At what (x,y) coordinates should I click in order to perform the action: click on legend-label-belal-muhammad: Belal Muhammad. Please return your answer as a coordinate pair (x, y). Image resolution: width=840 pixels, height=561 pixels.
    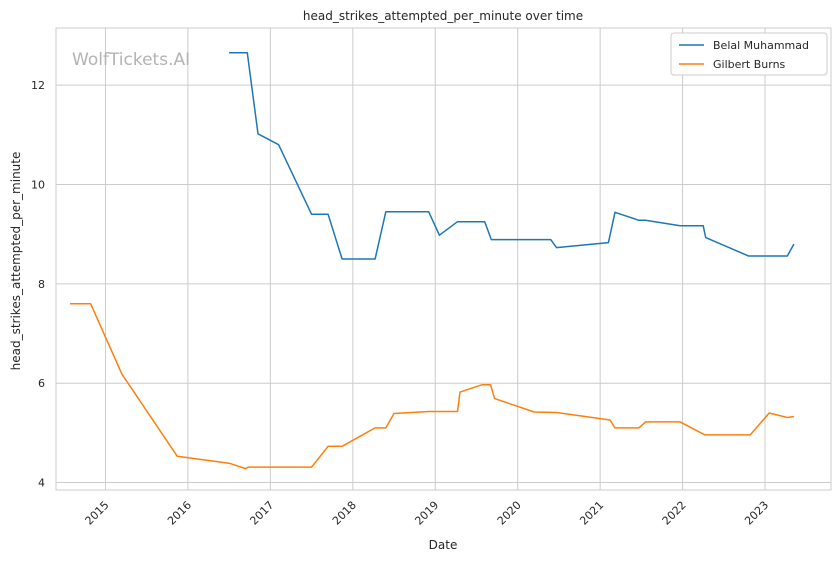
    Looking at the image, I should click on (761, 45).